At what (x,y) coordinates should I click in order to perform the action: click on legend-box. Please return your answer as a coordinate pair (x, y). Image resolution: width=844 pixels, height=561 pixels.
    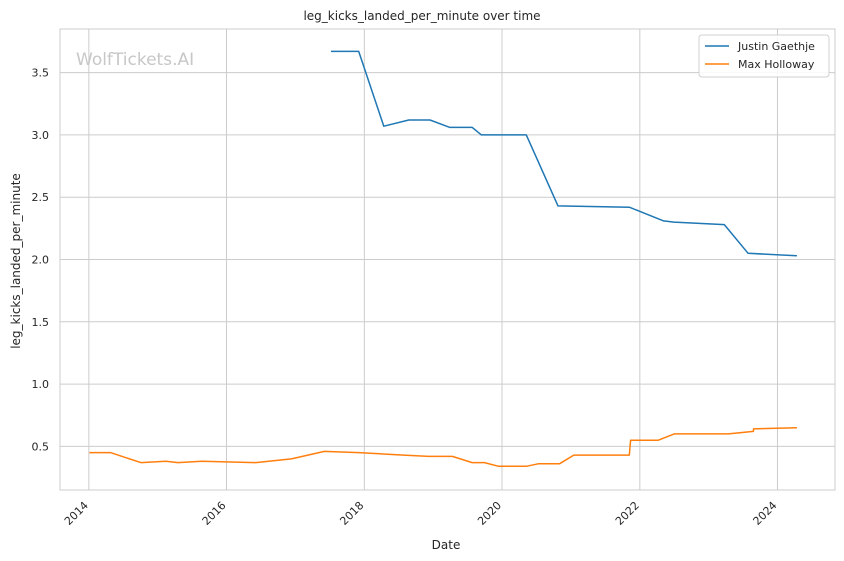
    Looking at the image, I should click on (764, 56).